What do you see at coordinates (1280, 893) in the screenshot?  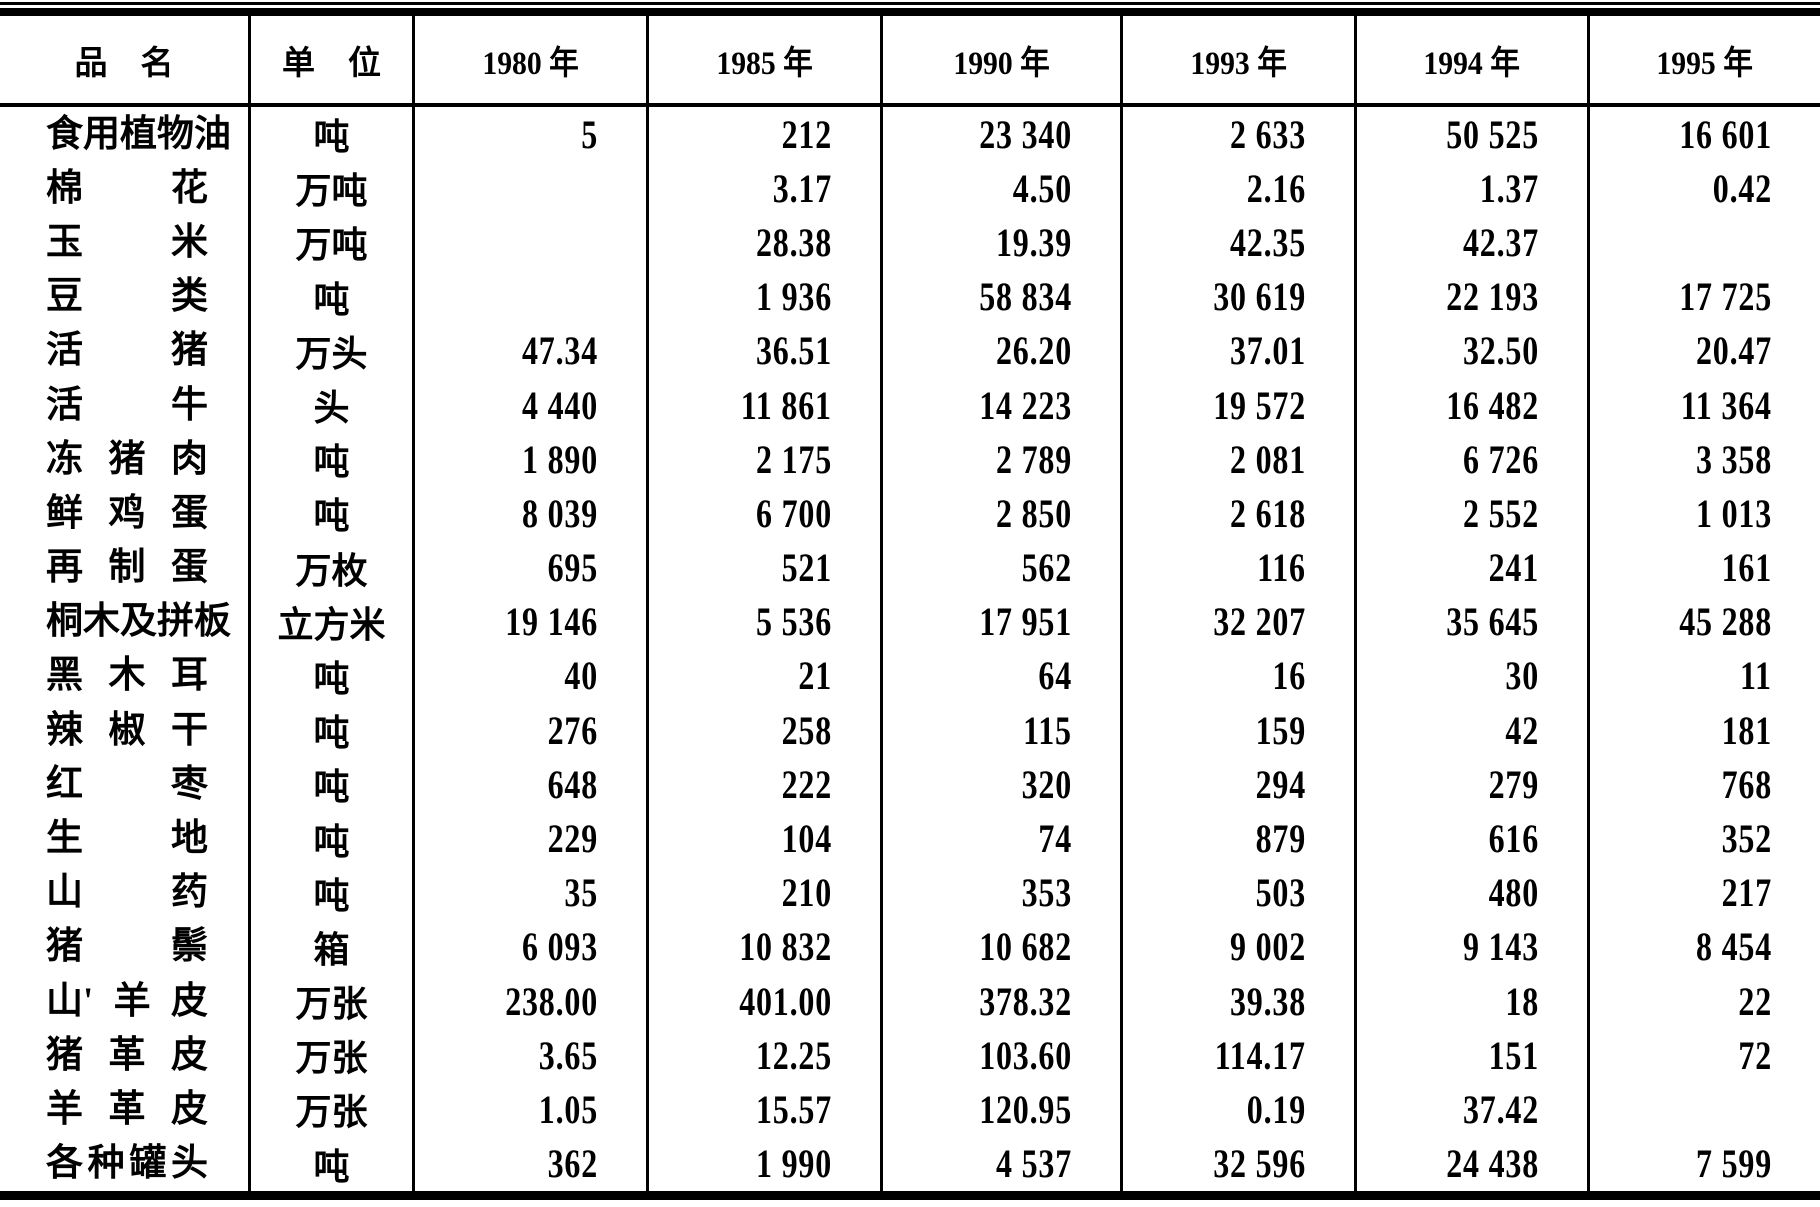 I see `value-text: 503` at bounding box center [1280, 893].